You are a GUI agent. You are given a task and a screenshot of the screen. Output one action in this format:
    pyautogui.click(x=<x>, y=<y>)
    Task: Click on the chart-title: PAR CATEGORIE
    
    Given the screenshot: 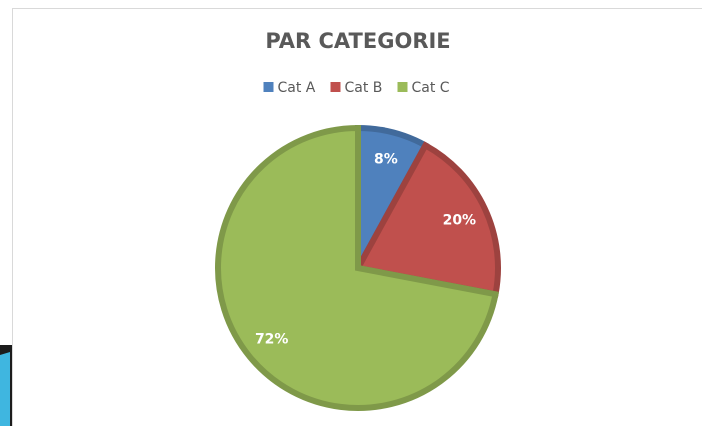 What is the action you would take?
    pyautogui.click(x=357, y=41)
    